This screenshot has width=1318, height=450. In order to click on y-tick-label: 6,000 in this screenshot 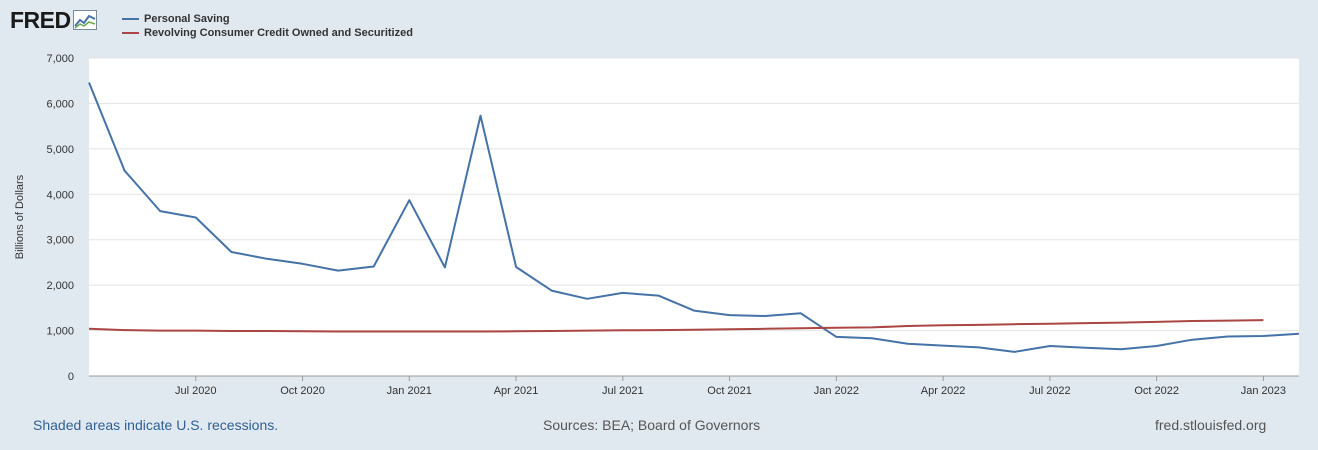, I will do `click(60, 104)`.